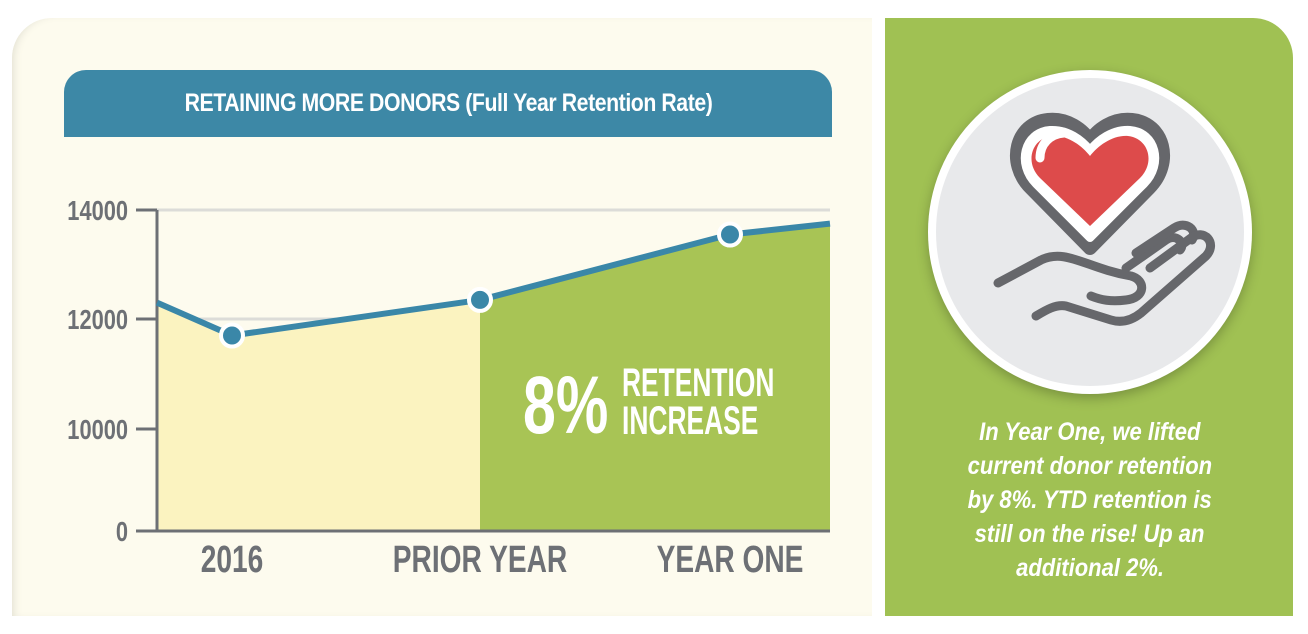 This screenshot has height=634, width=1308. I want to click on x-tick-label: YEAR ONE, so click(730, 560).